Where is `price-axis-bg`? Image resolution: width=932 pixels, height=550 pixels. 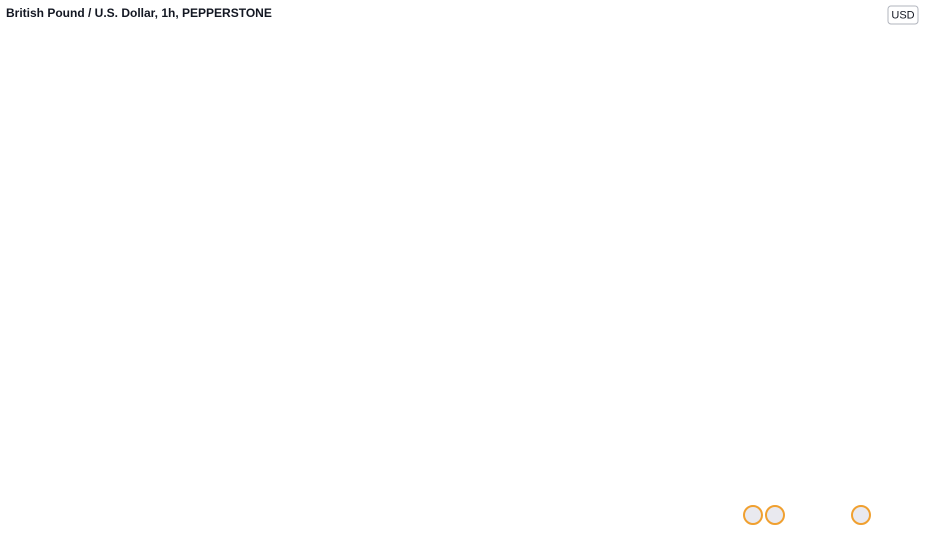
price-axis-bg is located at coordinates (905, 275).